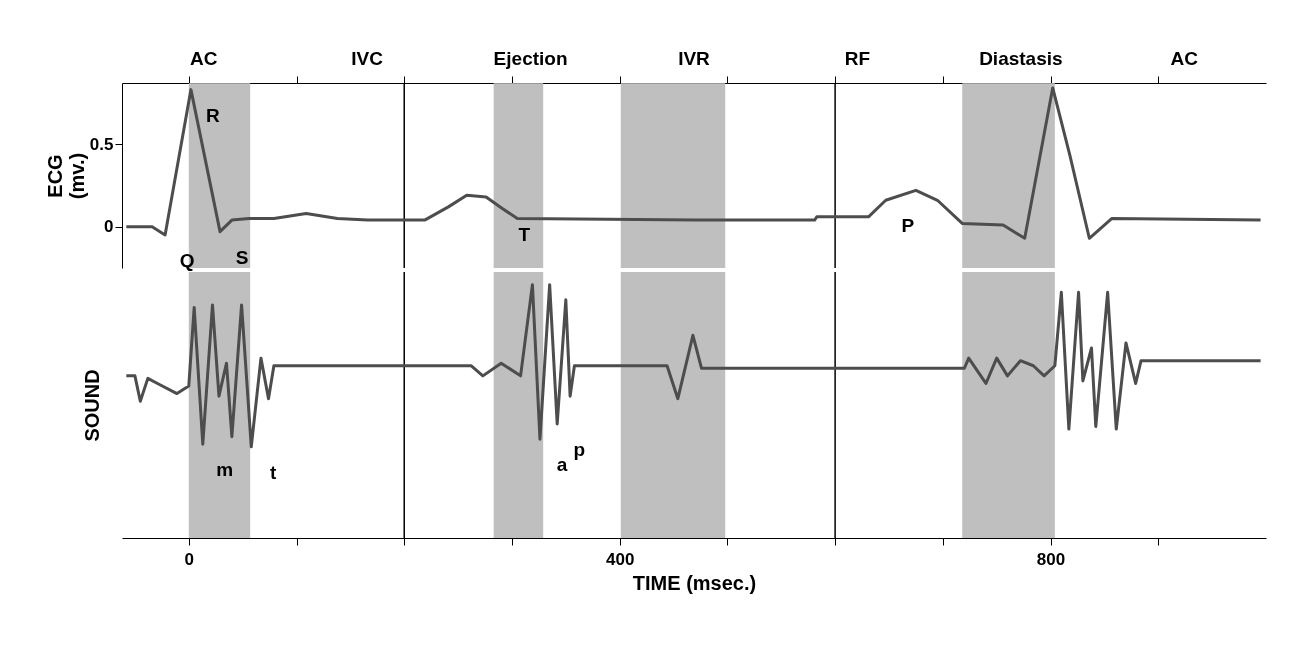  Describe the element at coordinates (101, 144) in the screenshot. I see `y-tick-label: 0.5` at that location.